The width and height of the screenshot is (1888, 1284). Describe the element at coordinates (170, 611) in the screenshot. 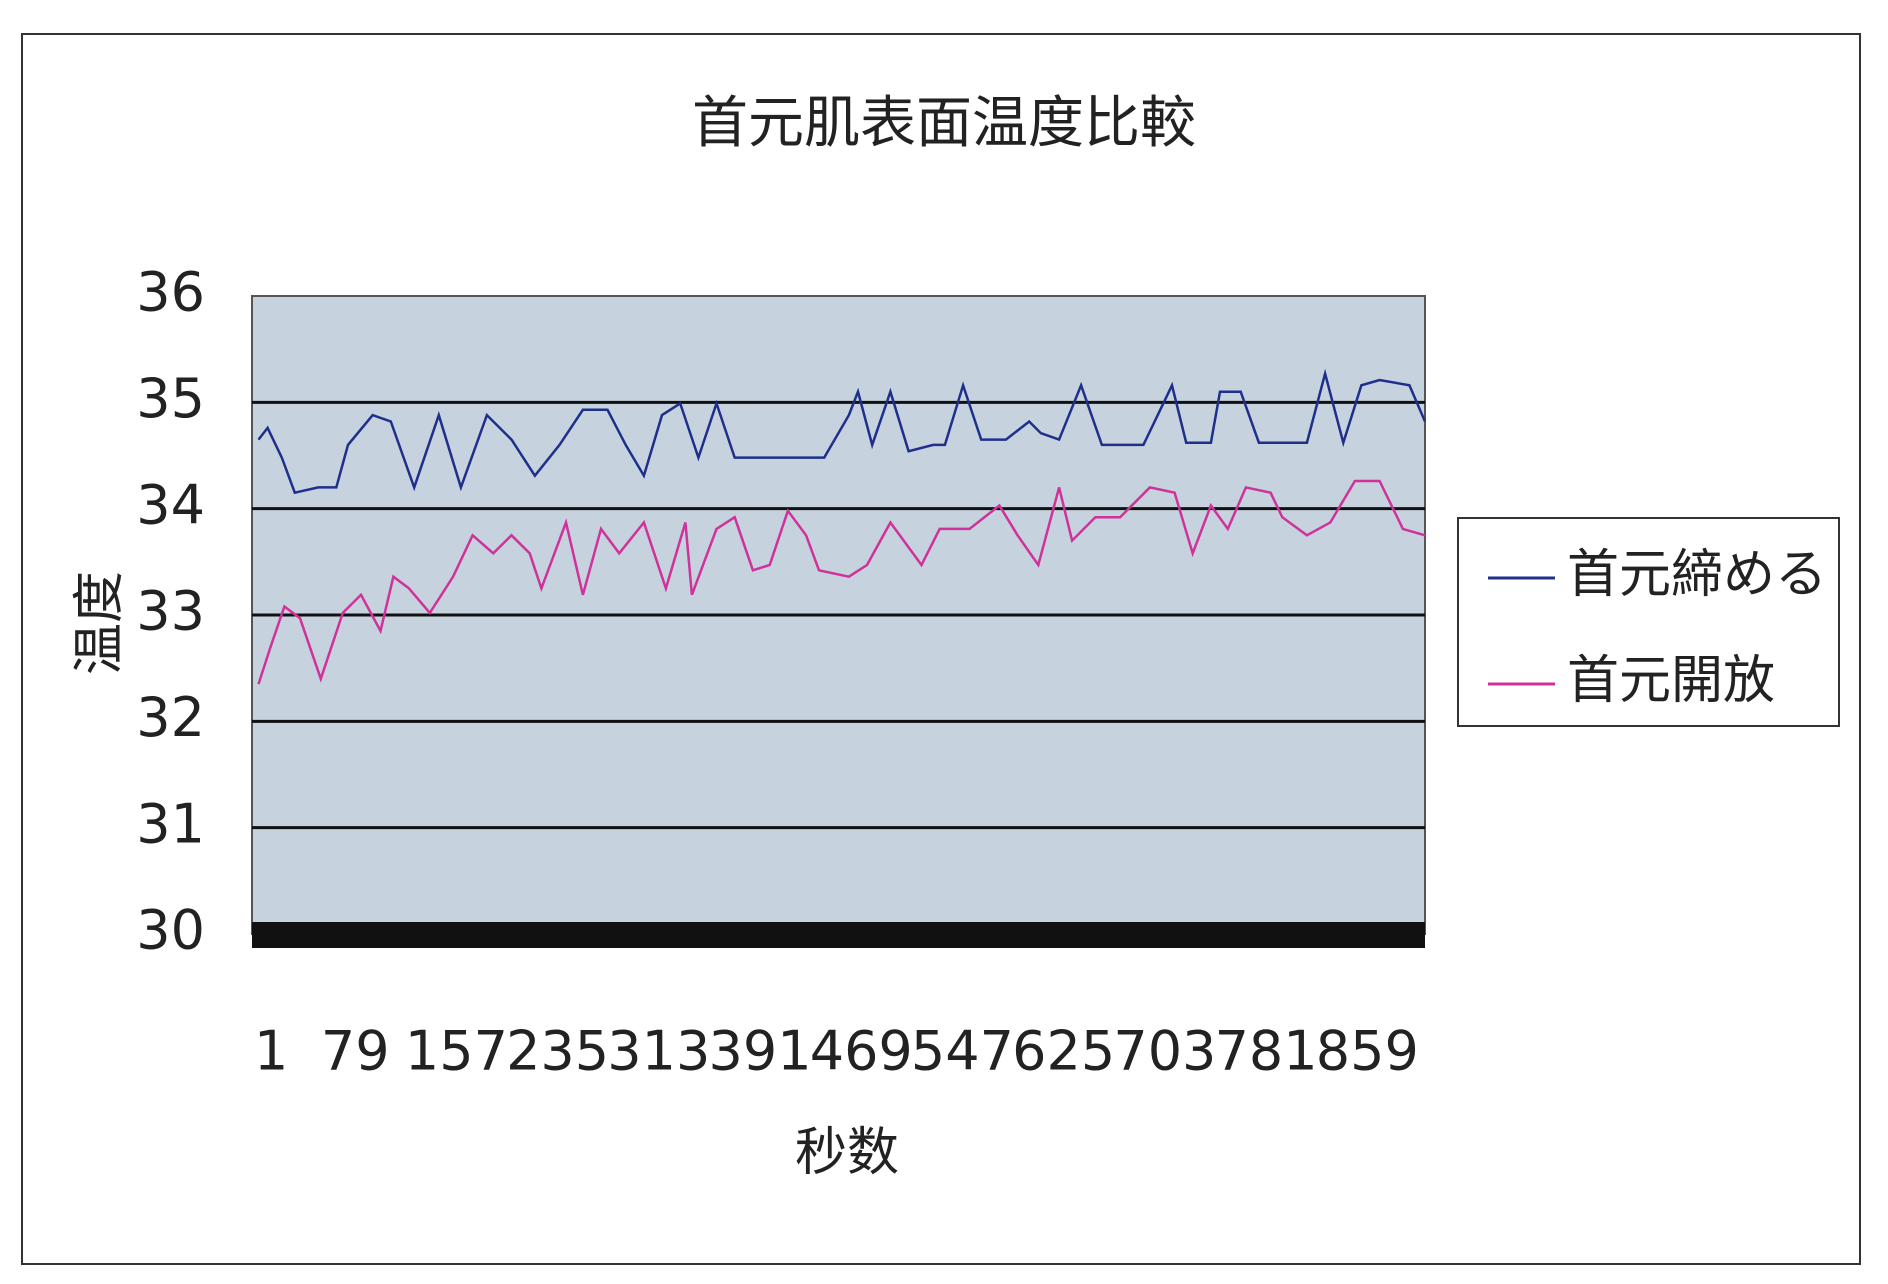

I see `y-tick-label: 33` at that location.